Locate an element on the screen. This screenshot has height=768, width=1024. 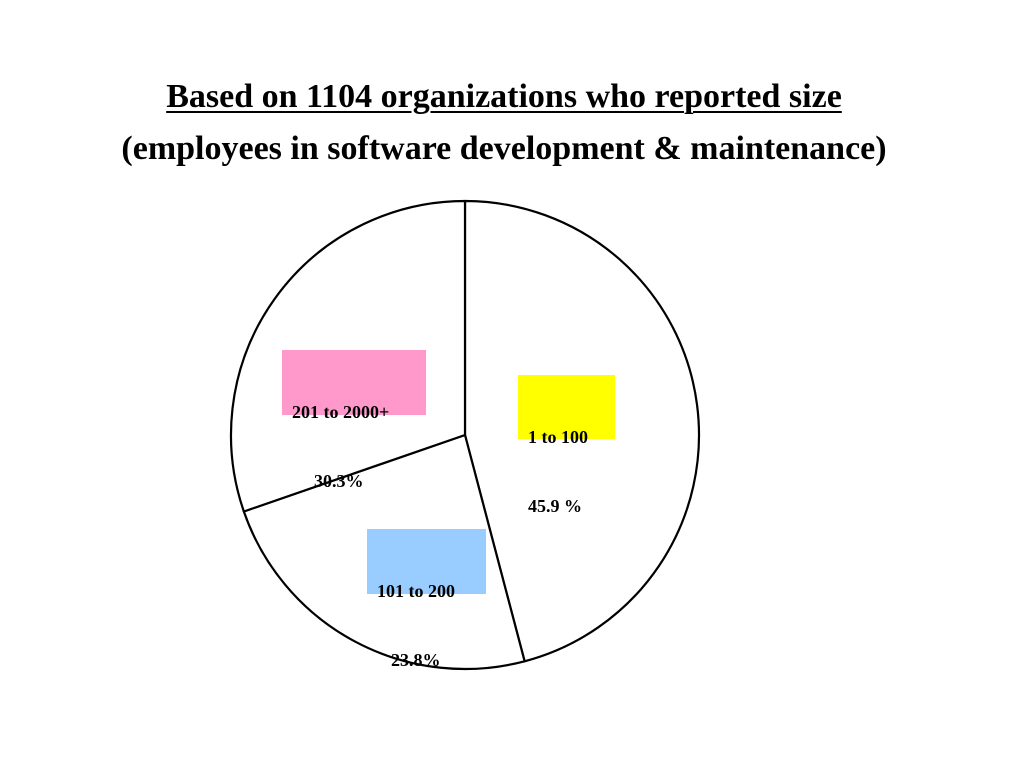
slice-label-201-to-2000: 201 to 2000+ 30.3% is located at coordinates (354, 420).